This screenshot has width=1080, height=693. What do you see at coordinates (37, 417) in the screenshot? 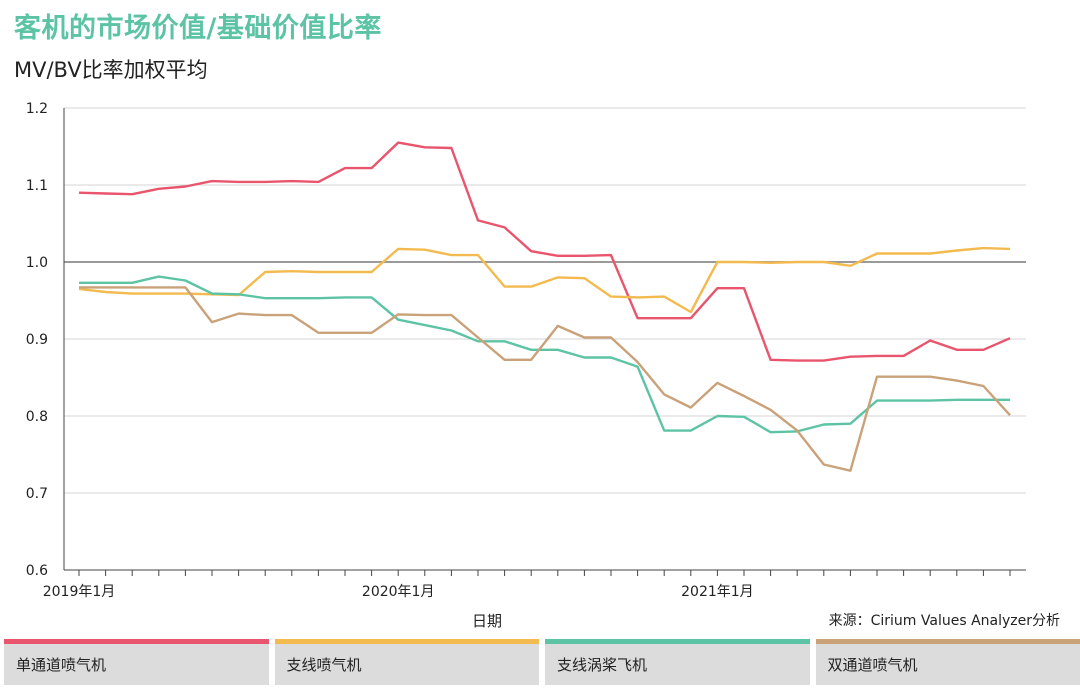
I see `y-tick-label: 0.8` at bounding box center [37, 417].